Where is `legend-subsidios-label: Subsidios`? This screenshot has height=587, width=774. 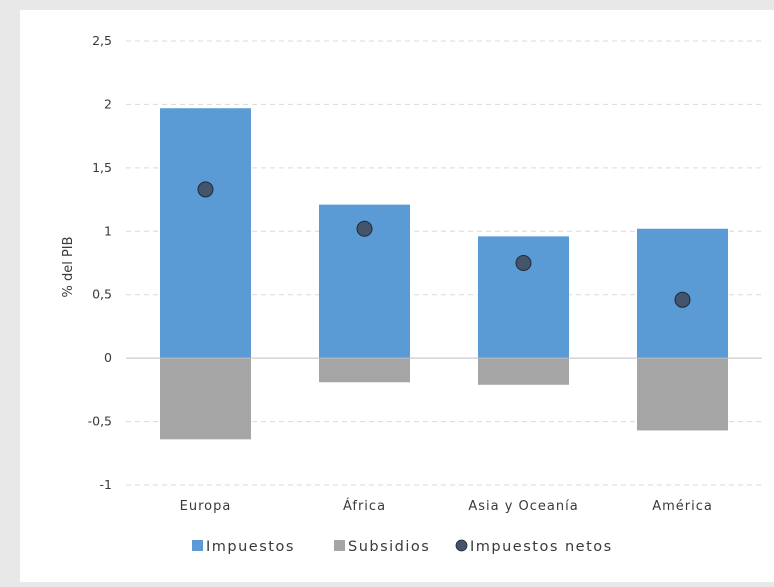
legend-subsidios-label: Subsidios is located at coordinates (389, 547).